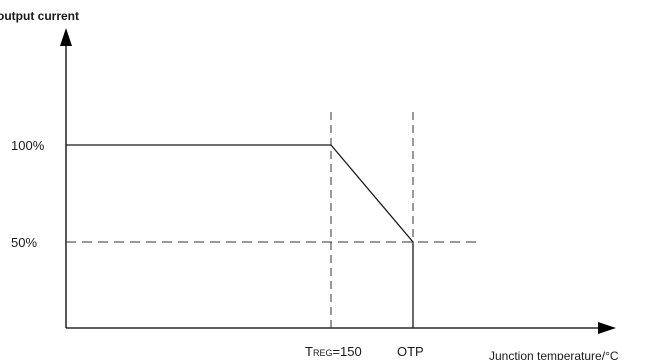 The image size is (661, 360). Describe the element at coordinates (554, 354) in the screenshot. I see `x-axis-label: Junction temperature/°C` at that location.